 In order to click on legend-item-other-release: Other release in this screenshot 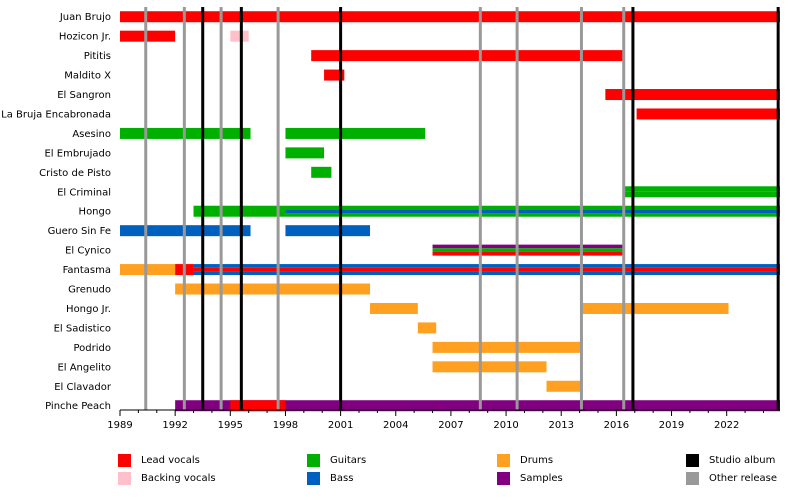, I will do `click(731, 478)`.